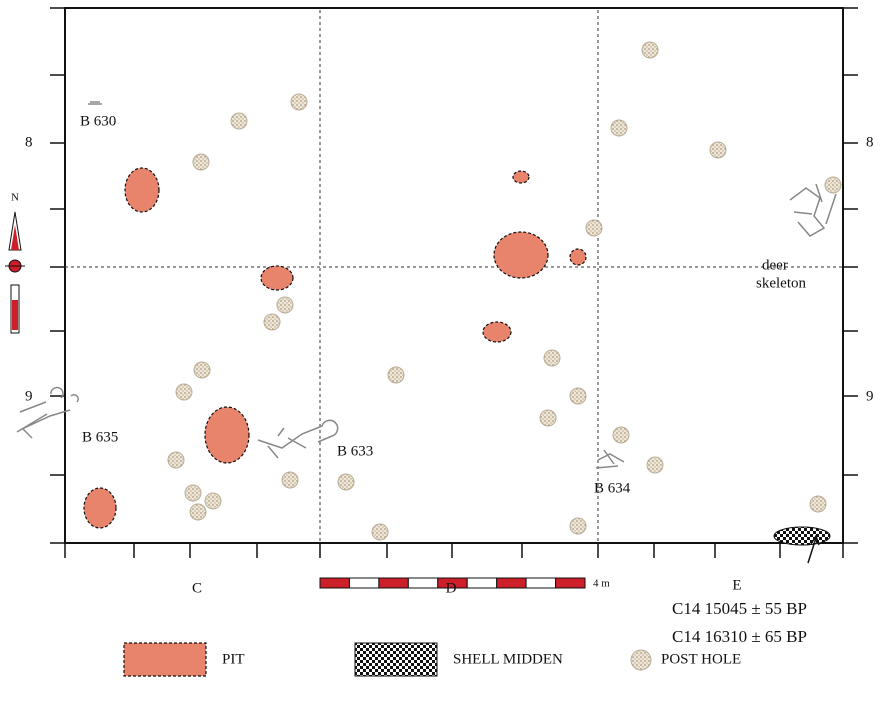 This screenshot has width=889, height=708. What do you see at coordinates (233, 659) in the screenshot?
I see `legend-label: PIT` at bounding box center [233, 659].